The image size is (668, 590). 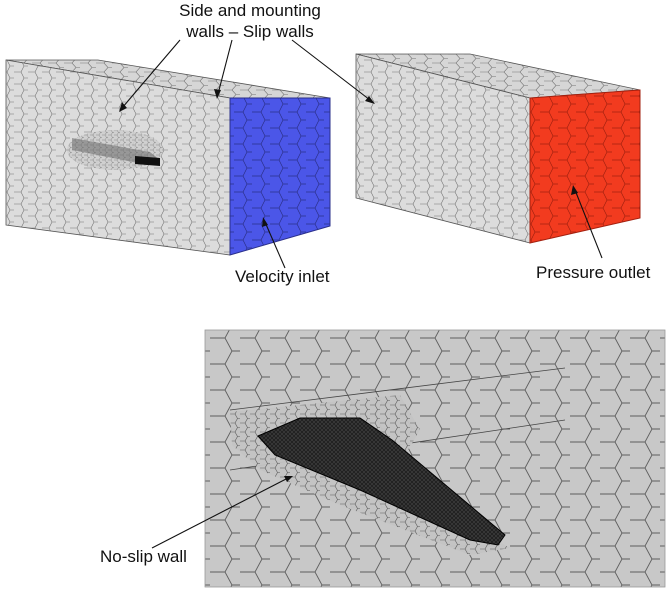 I want to click on leader-velocity-inlet, so click(x=275, y=245).